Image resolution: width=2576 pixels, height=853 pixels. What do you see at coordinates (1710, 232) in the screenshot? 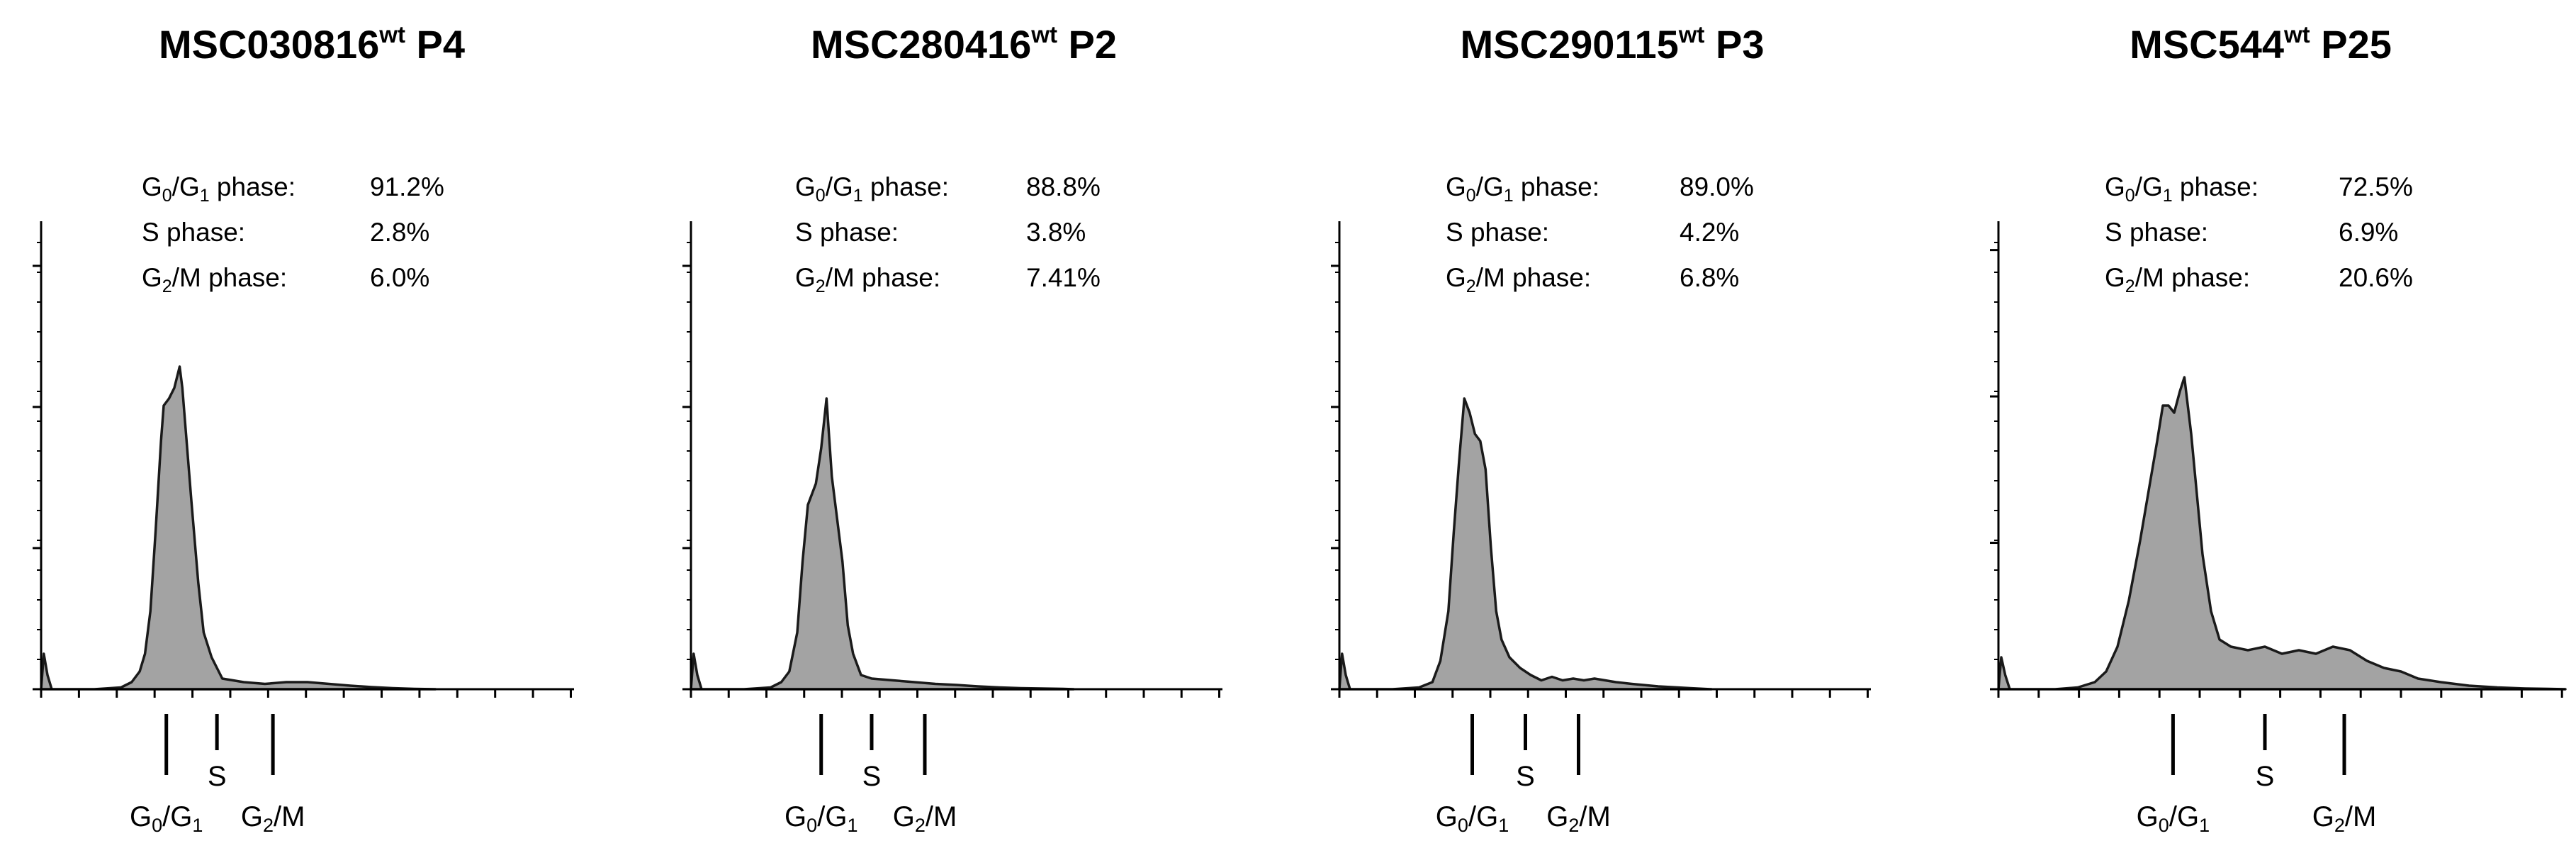
I see `stat-value-2: 4.2%` at bounding box center [1710, 232].